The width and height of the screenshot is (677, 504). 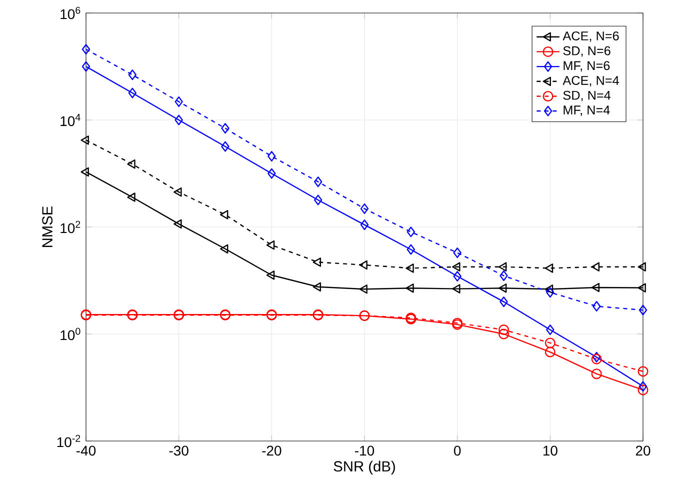 What do you see at coordinates (70, 334) in the screenshot?
I see `y-tick-label: 10$^{0}$` at bounding box center [70, 334].